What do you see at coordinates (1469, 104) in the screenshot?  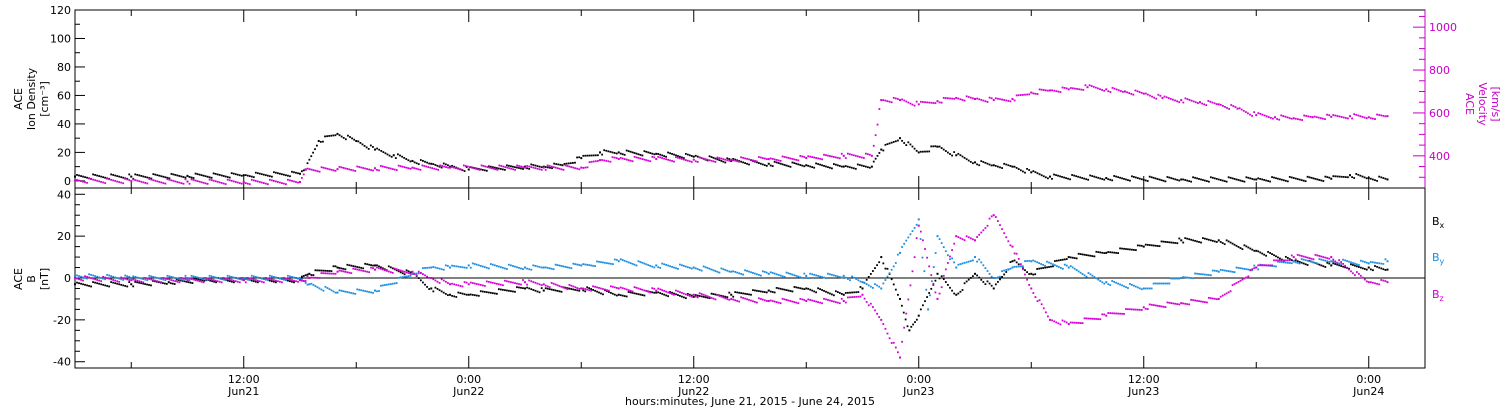 I see `right-ylabel-line1: ACE` at bounding box center [1469, 104].